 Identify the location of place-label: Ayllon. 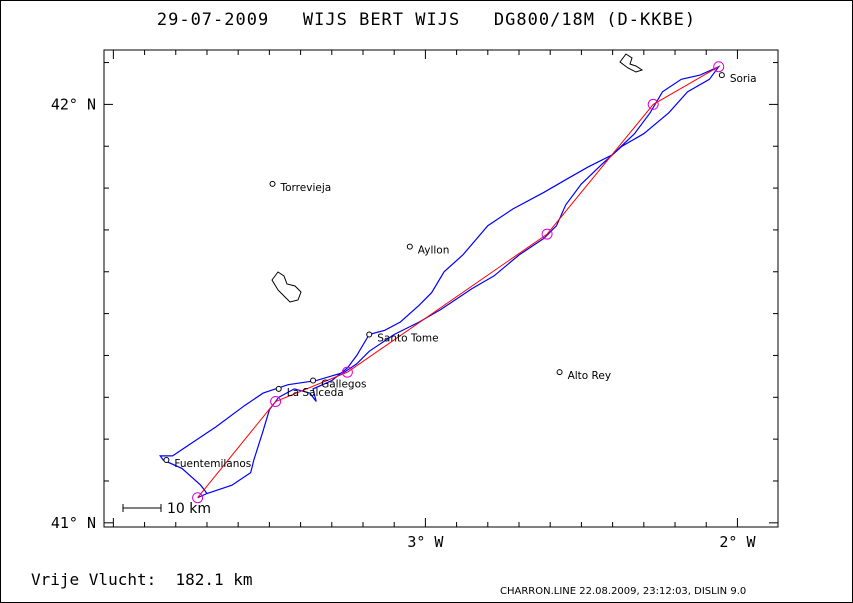
(434, 251).